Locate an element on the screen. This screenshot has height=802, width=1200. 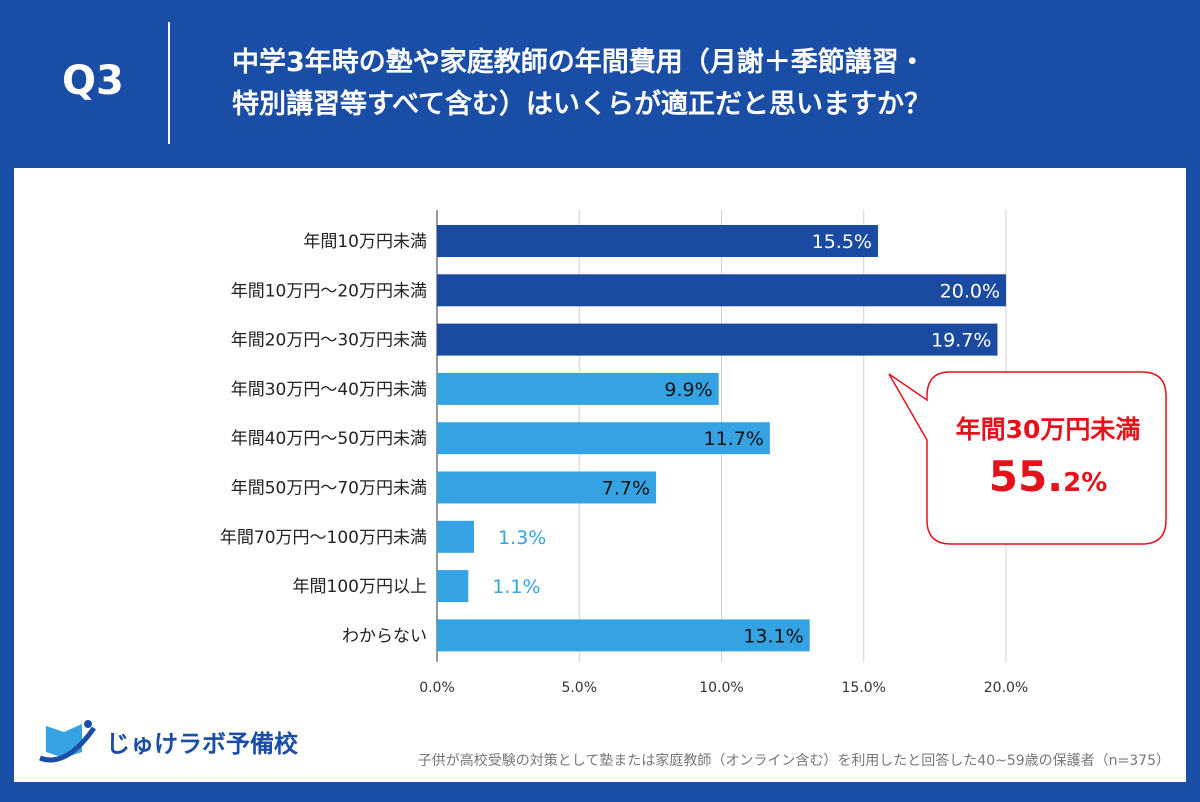
data-label: 13.1% is located at coordinates (773, 636).